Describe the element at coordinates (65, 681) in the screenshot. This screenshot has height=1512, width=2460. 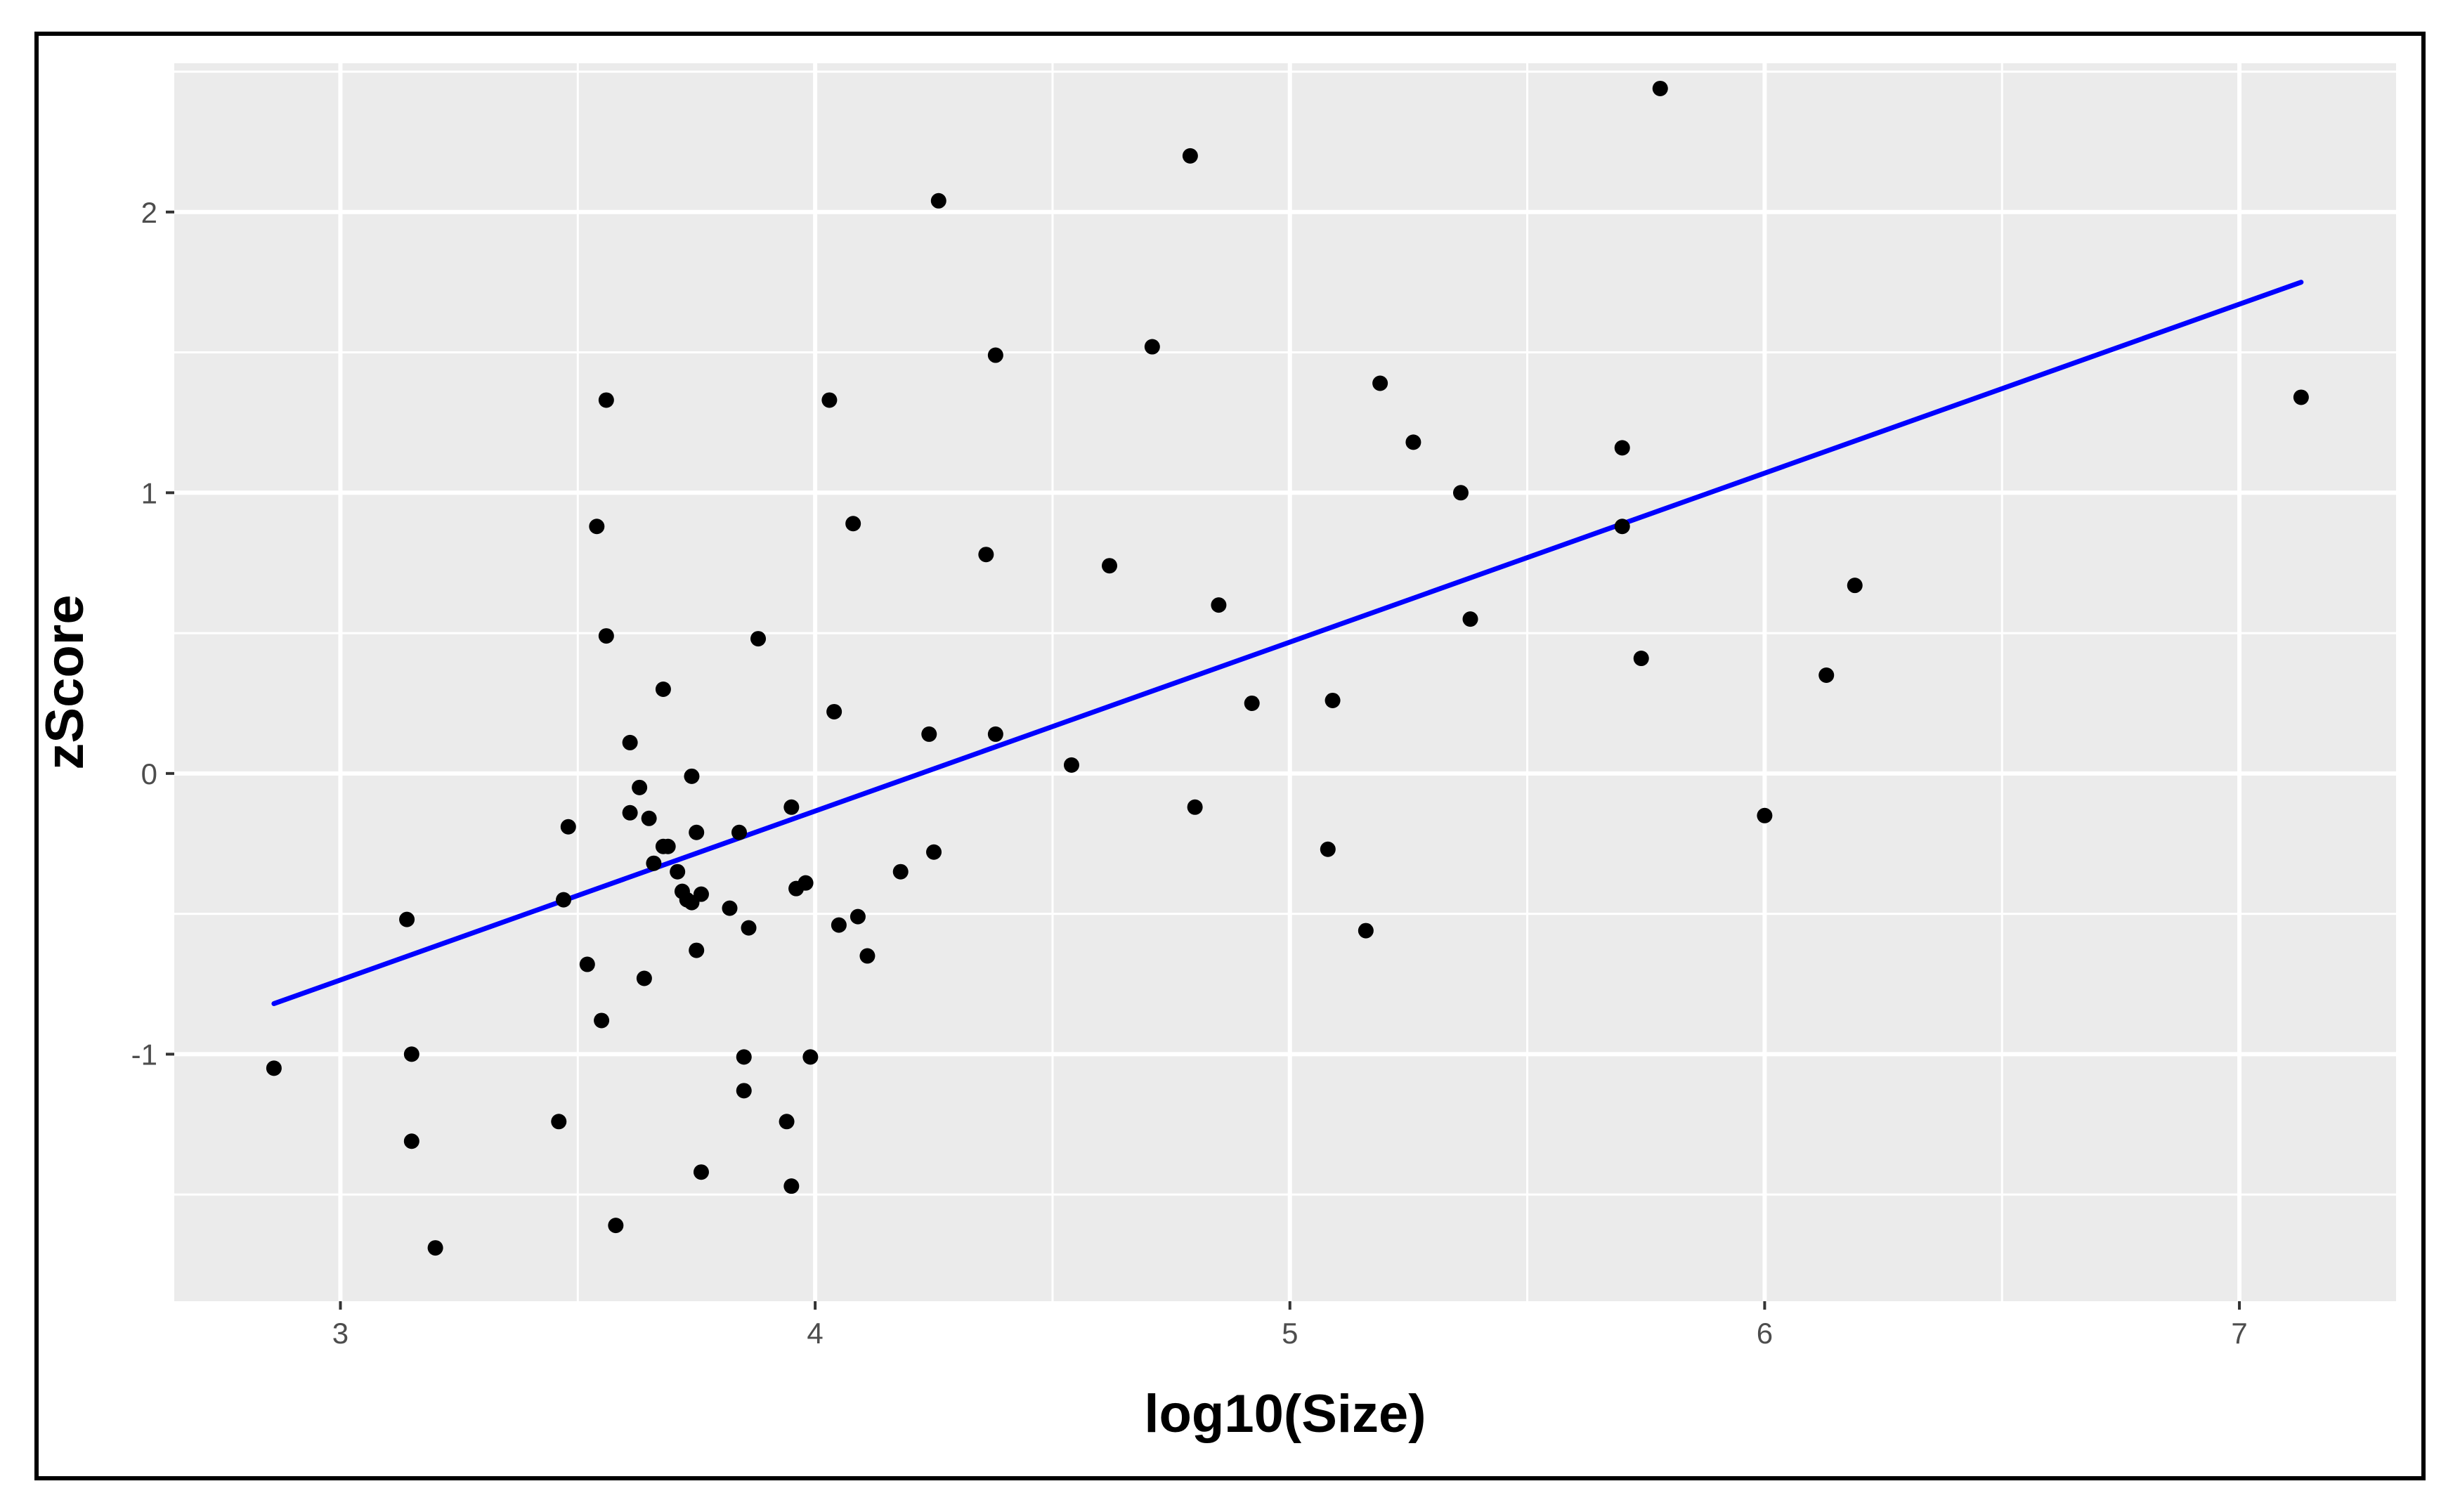
I see `y-axis-title: zScore` at that location.